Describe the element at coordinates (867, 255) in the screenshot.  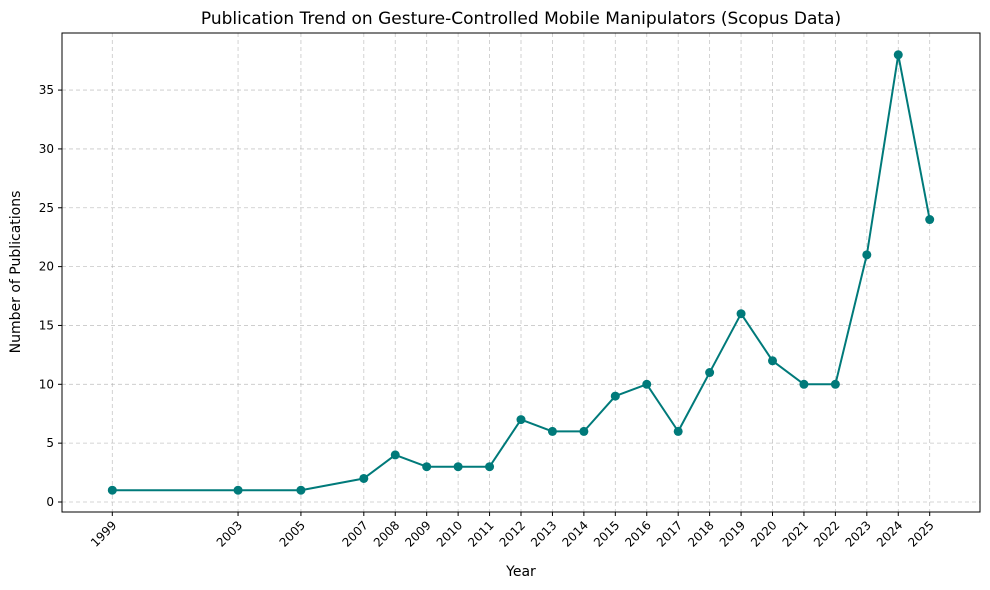
I see `data-point-2023` at that location.